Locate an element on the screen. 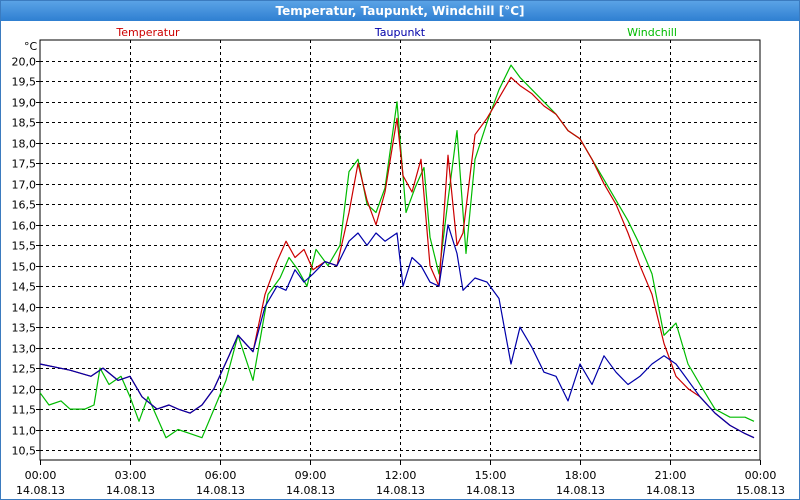 This screenshot has width=800, height=500. y-tick-label: 13,5 is located at coordinates (24, 328).